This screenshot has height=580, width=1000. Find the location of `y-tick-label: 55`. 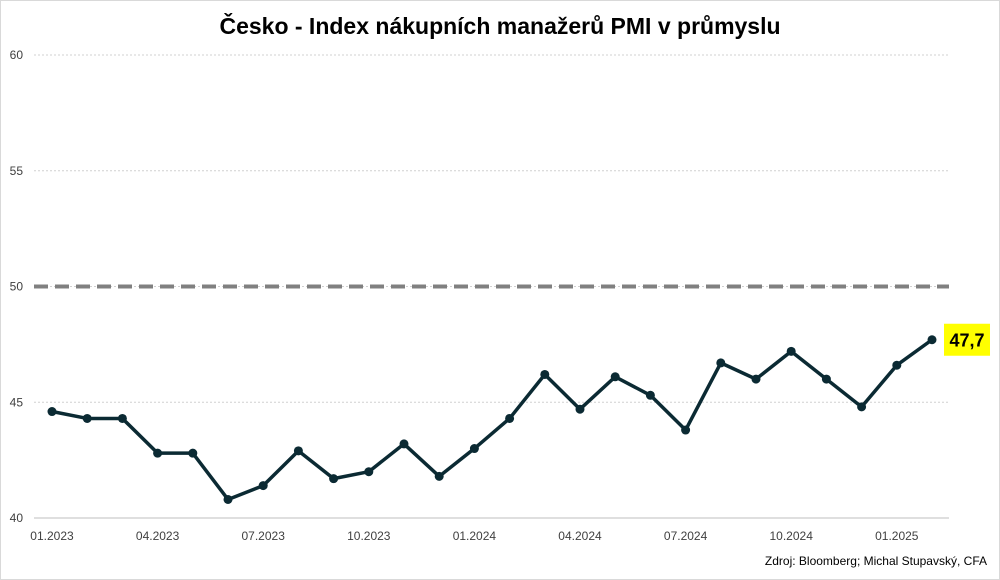

y-tick-label: 55 is located at coordinates (17, 171).